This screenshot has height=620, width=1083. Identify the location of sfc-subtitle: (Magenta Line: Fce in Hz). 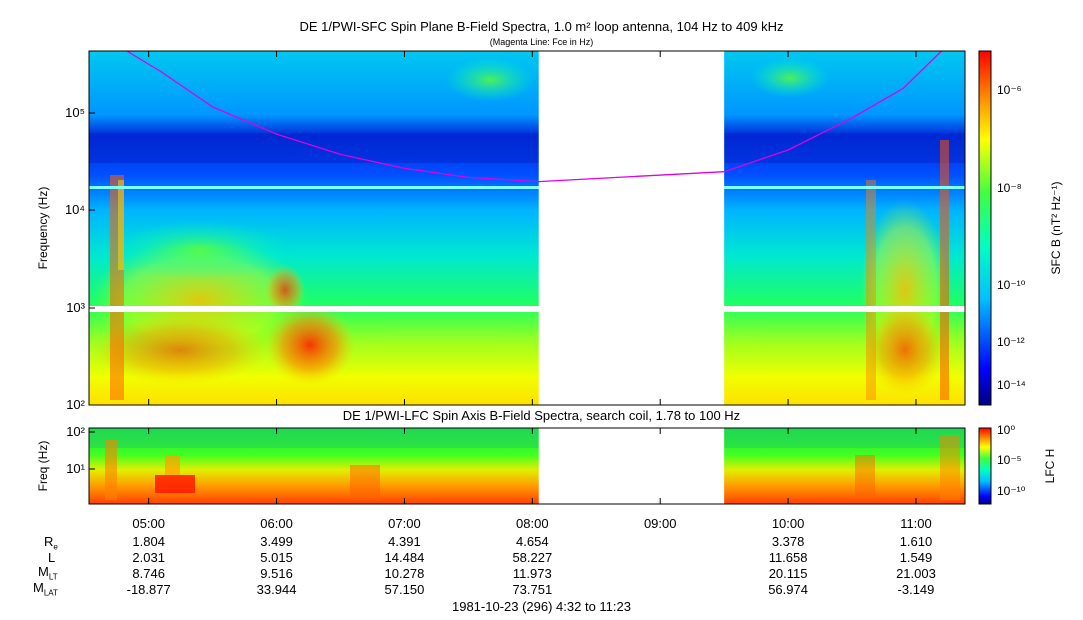
(541, 42).